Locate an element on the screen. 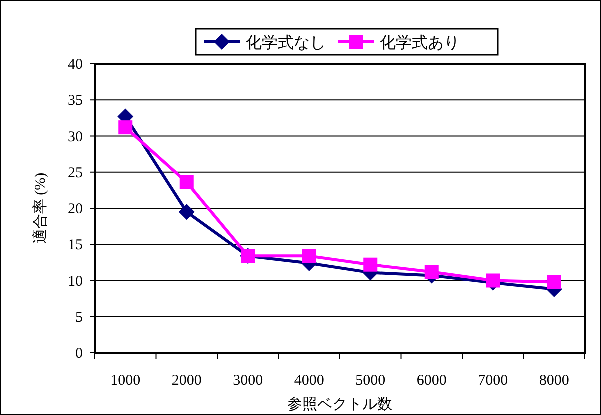 This screenshot has width=601, height=415. x-tick-label: 7000 is located at coordinates (493, 381).